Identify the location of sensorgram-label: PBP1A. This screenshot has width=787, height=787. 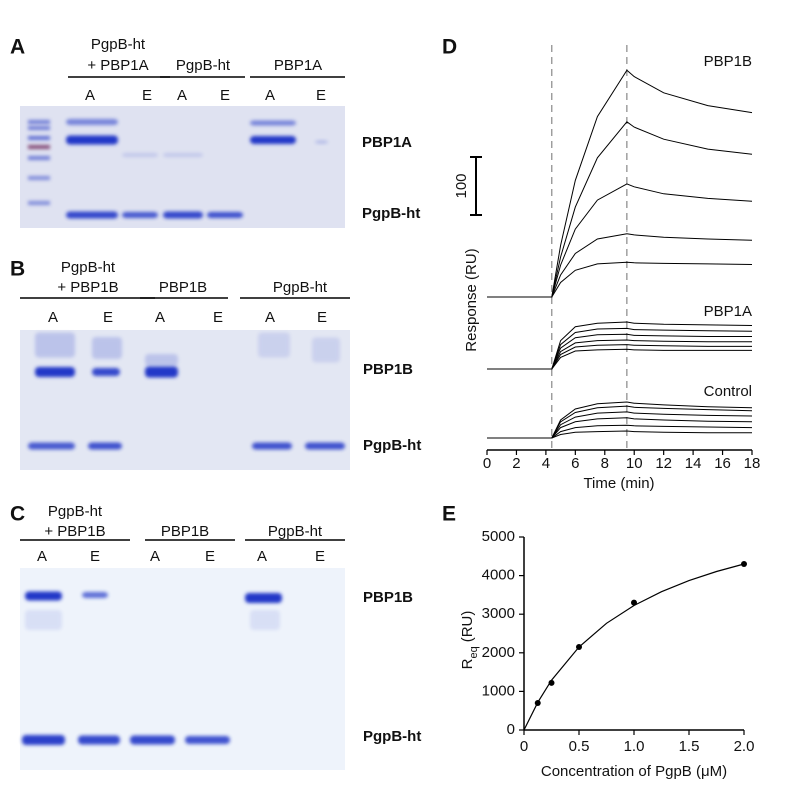
(728, 311).